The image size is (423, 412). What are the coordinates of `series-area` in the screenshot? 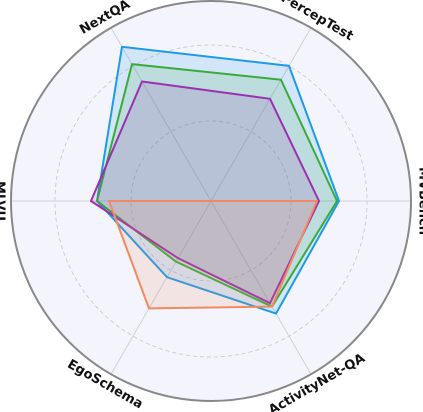 It's located at (213, 255).